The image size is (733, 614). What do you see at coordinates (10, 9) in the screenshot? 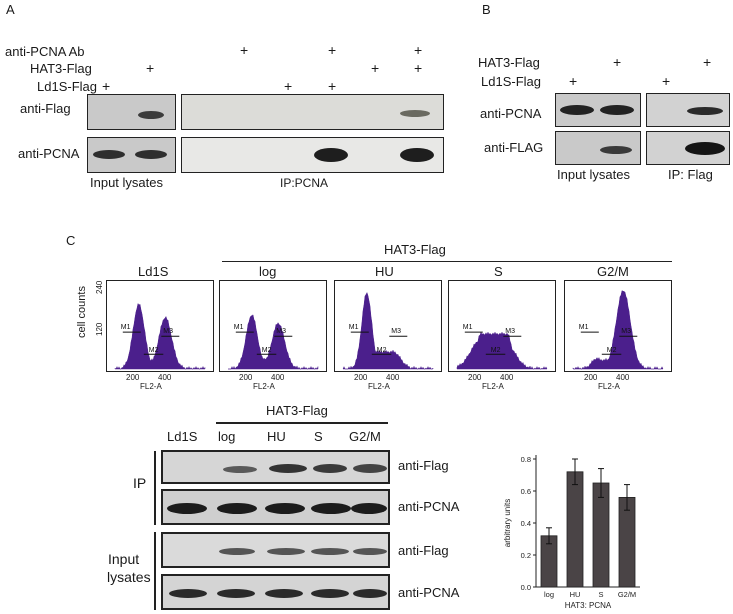
I see `panel-a-letter: A` at bounding box center [10, 9].